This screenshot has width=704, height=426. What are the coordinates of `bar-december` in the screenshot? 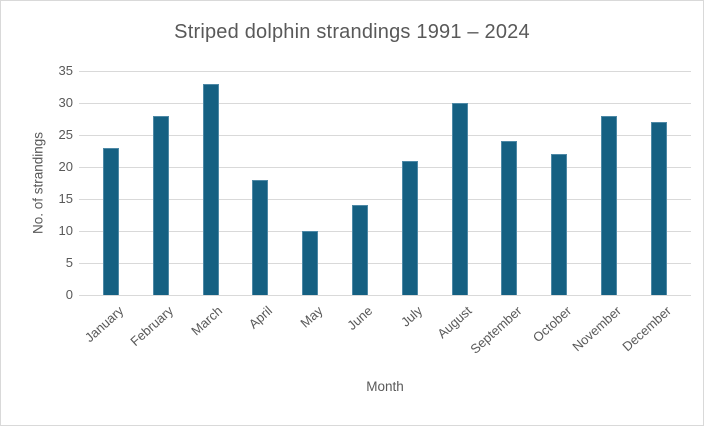 It's located at (658, 208).